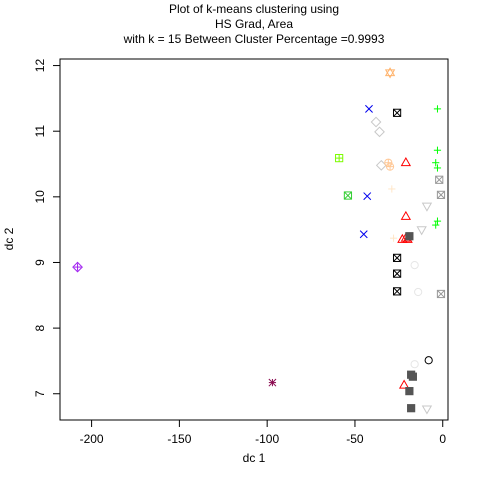 Image resolution: width=480 pixels, height=480 pixels. I want to click on y-tick-label: 7, so click(40, 393).